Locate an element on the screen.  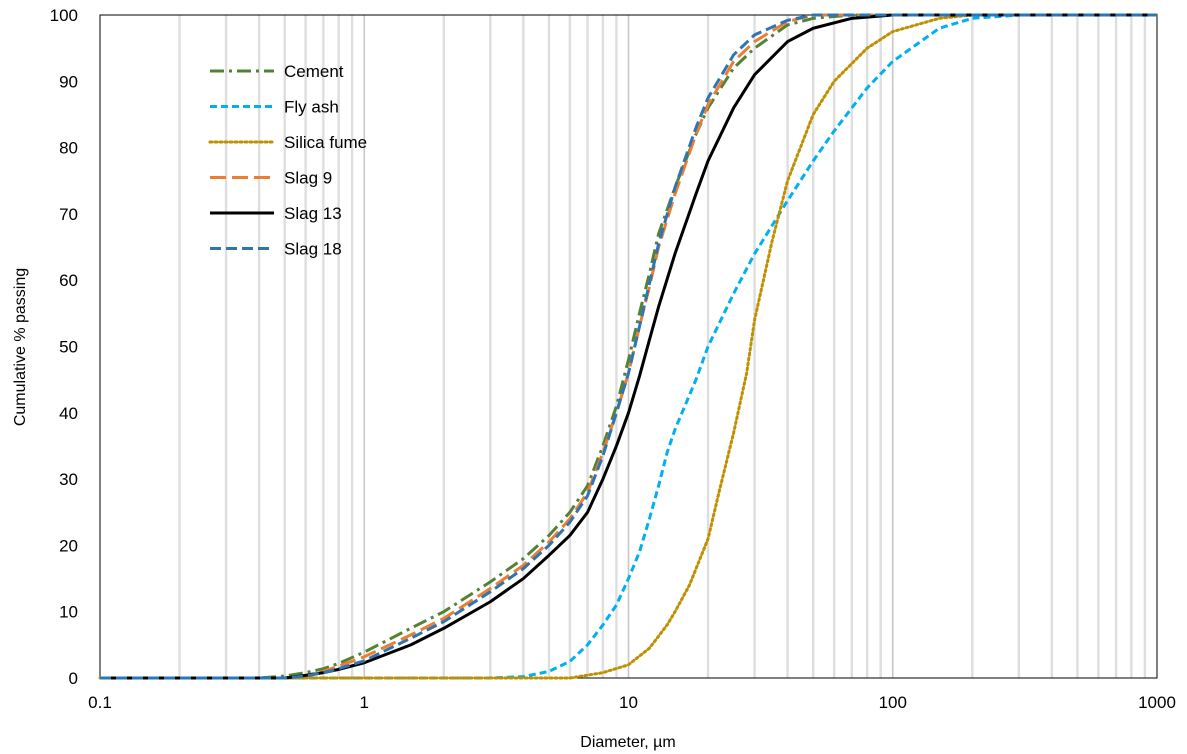
x-tick-label: 10 is located at coordinates (628, 702).